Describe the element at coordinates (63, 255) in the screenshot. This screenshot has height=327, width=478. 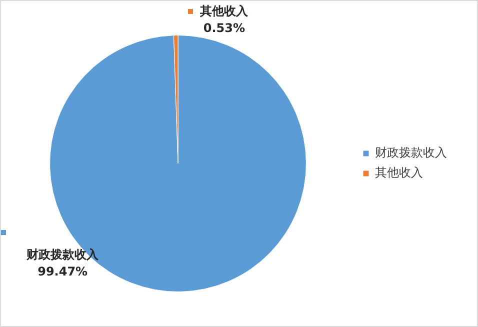
I see `slice-label: 财政拨款收入` at that location.